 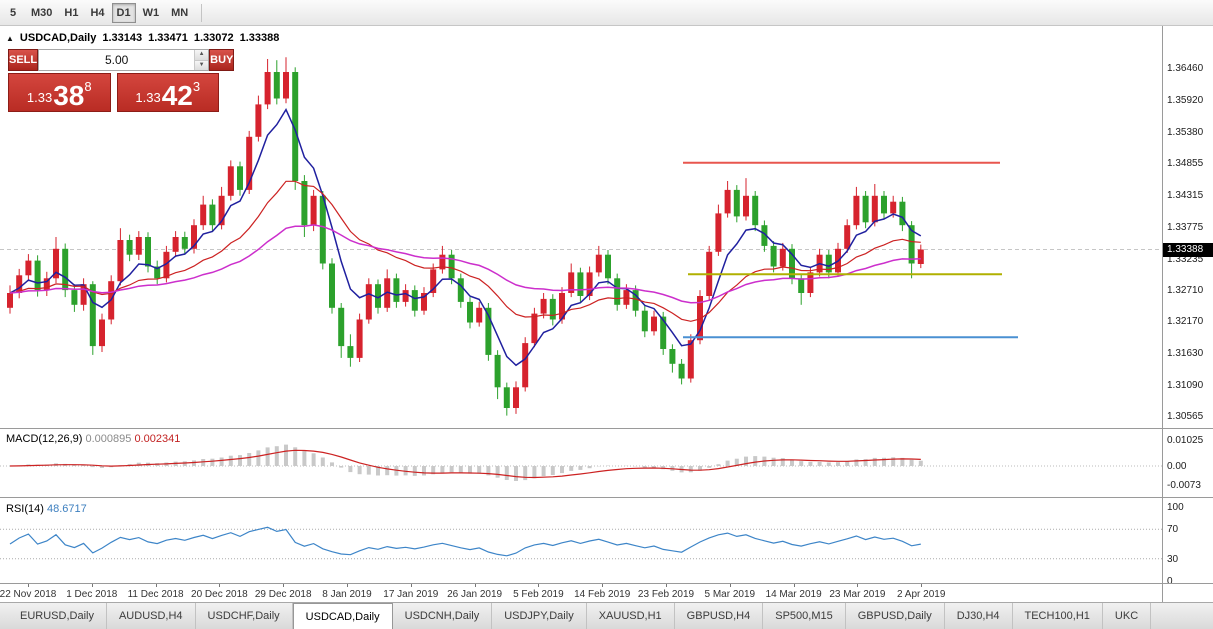 What do you see at coordinates (539, 616) in the screenshot?
I see `chart-tab-usdjpy-daily: USDJPY,Daily` at bounding box center [539, 616].